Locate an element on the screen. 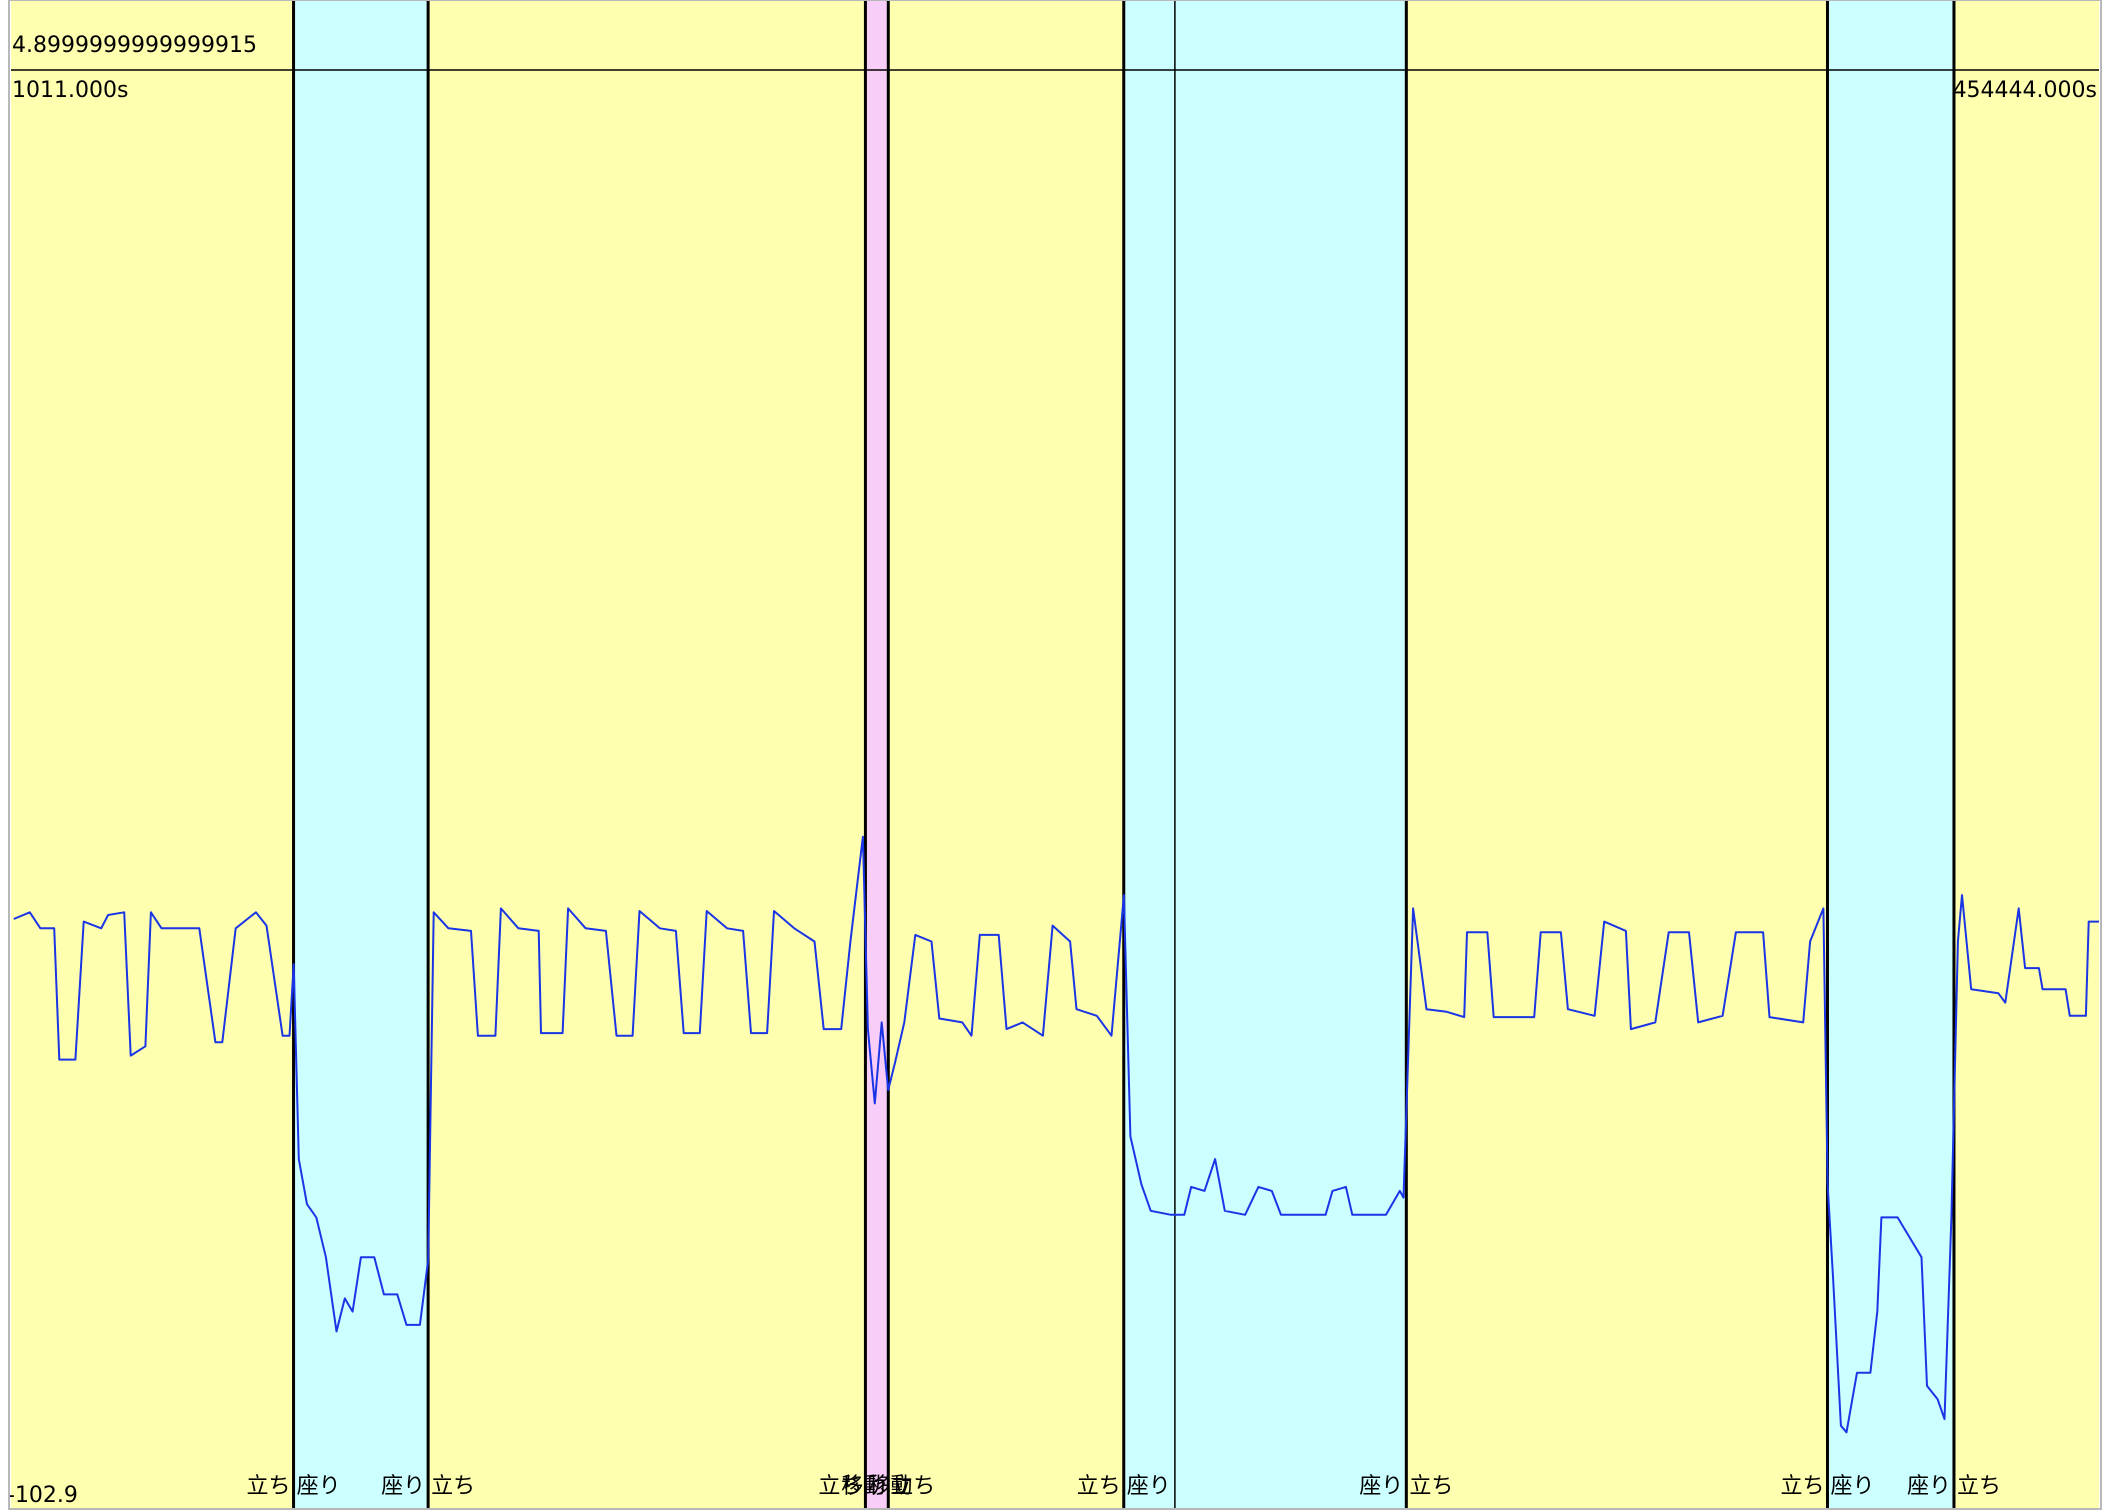  x-tick-label: 454444.000s is located at coordinates (2025, 90).